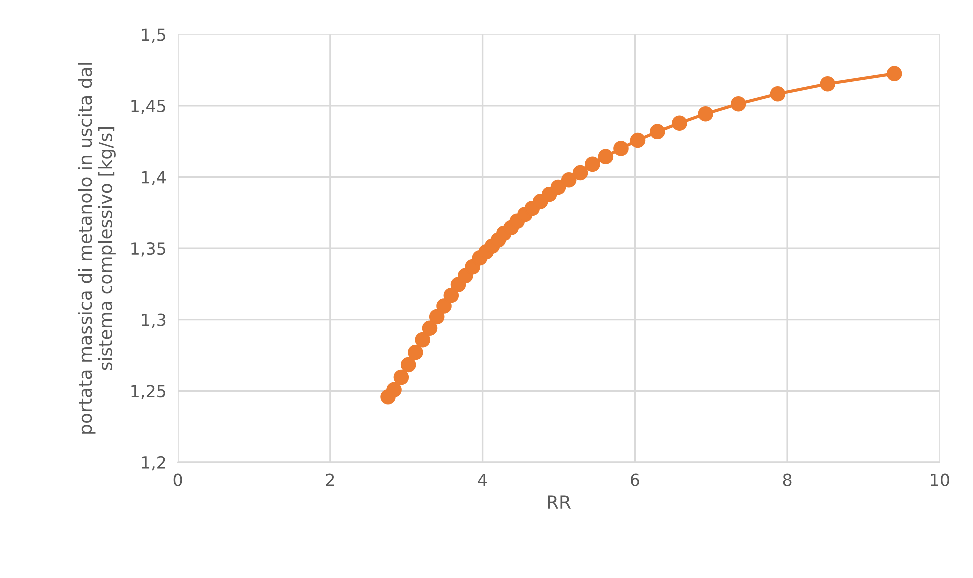 The width and height of the screenshot is (973, 578). Describe the element at coordinates (787, 480) in the screenshot. I see `x-tick-label: 8` at that location.